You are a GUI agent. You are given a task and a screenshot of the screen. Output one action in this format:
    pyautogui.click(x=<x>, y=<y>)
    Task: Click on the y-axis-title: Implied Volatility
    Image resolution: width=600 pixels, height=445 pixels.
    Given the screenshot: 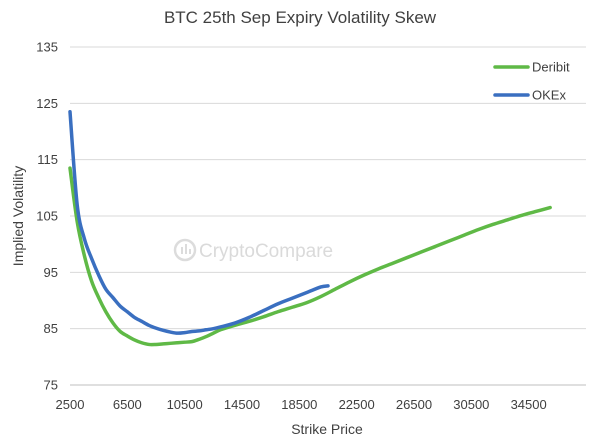 What is the action you would take?
    pyautogui.click(x=18, y=216)
    